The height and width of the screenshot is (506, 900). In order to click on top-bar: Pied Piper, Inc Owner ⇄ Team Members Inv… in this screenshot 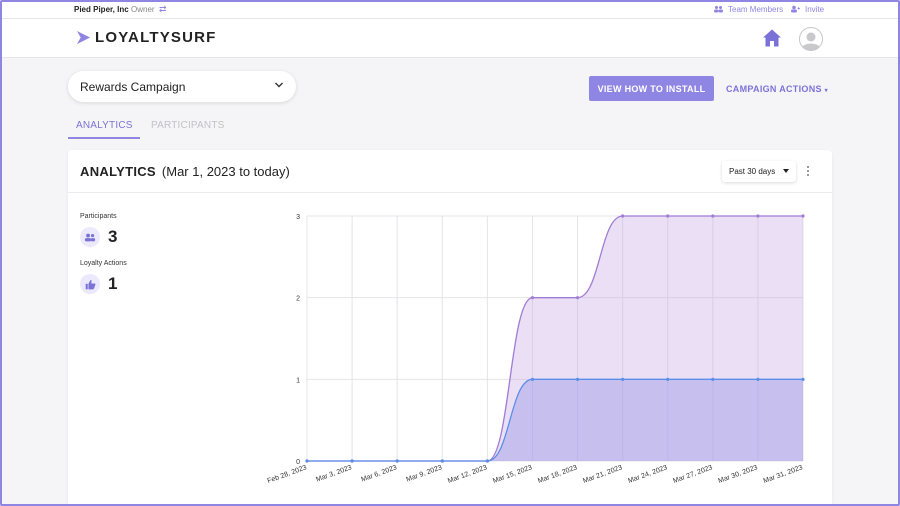, I will do `click(450, 9)`.